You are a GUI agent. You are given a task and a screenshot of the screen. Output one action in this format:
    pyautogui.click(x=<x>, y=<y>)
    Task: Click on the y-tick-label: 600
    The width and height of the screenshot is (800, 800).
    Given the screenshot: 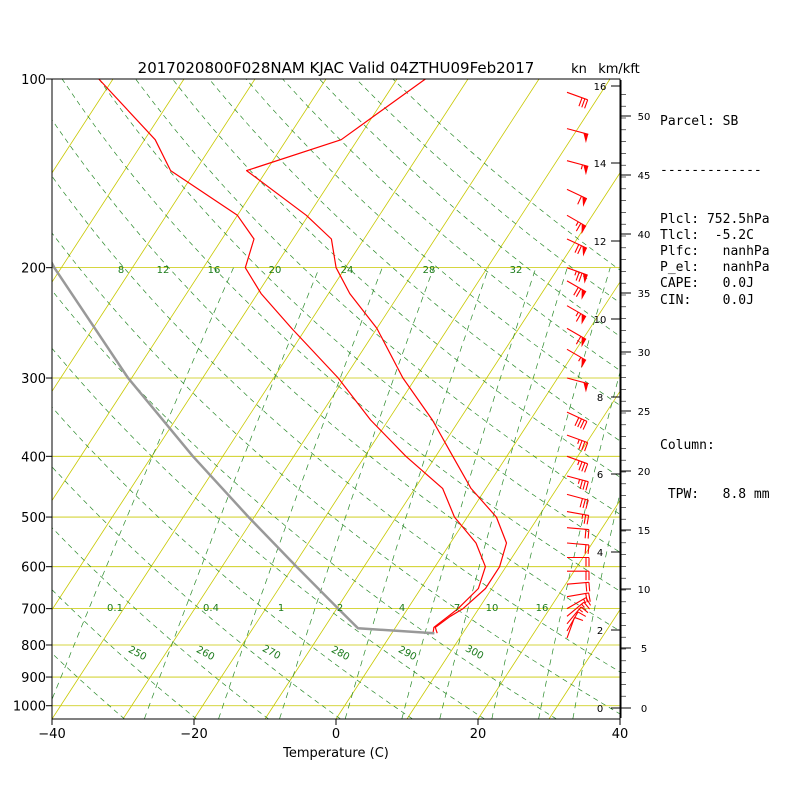 What is the action you would take?
    pyautogui.click(x=33, y=568)
    